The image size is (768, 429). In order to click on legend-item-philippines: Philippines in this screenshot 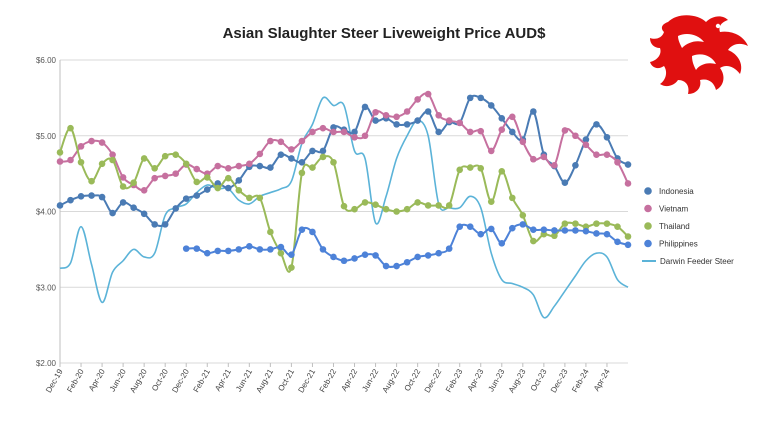, I will do `click(671, 244)`.